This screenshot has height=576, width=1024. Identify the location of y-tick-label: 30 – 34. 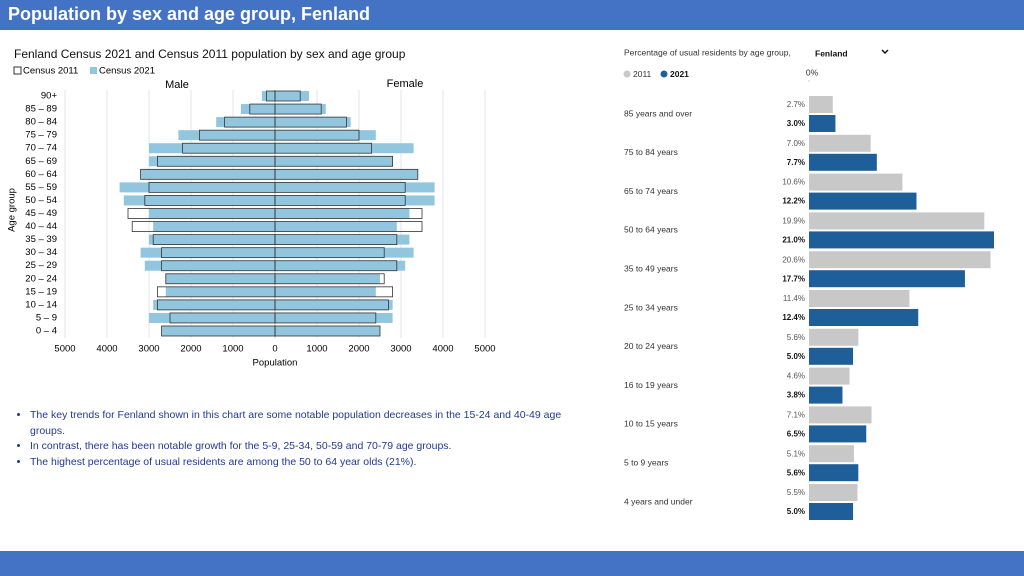
(41, 252).